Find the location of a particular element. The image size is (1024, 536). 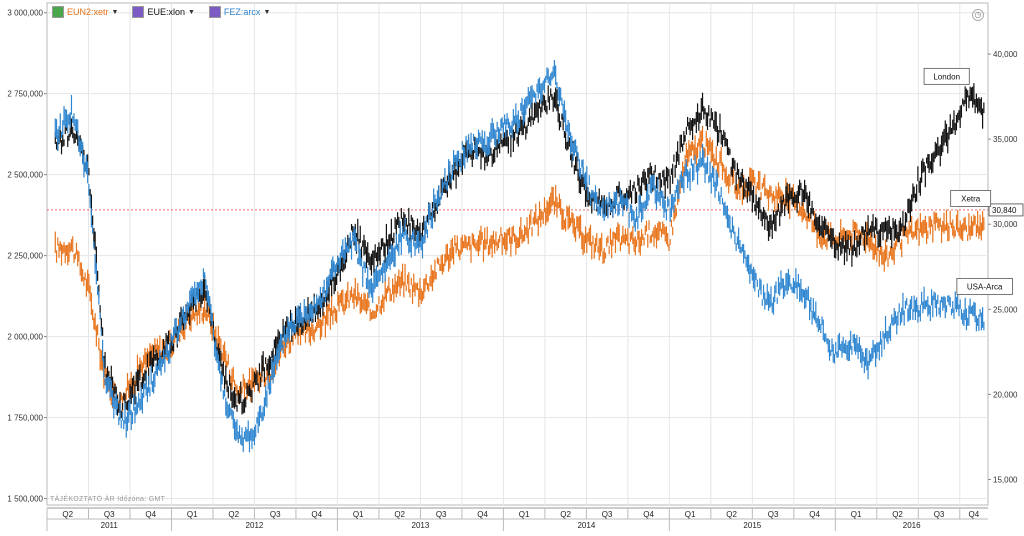

right-axis-tick-label: 35,000 is located at coordinates (1005, 139).